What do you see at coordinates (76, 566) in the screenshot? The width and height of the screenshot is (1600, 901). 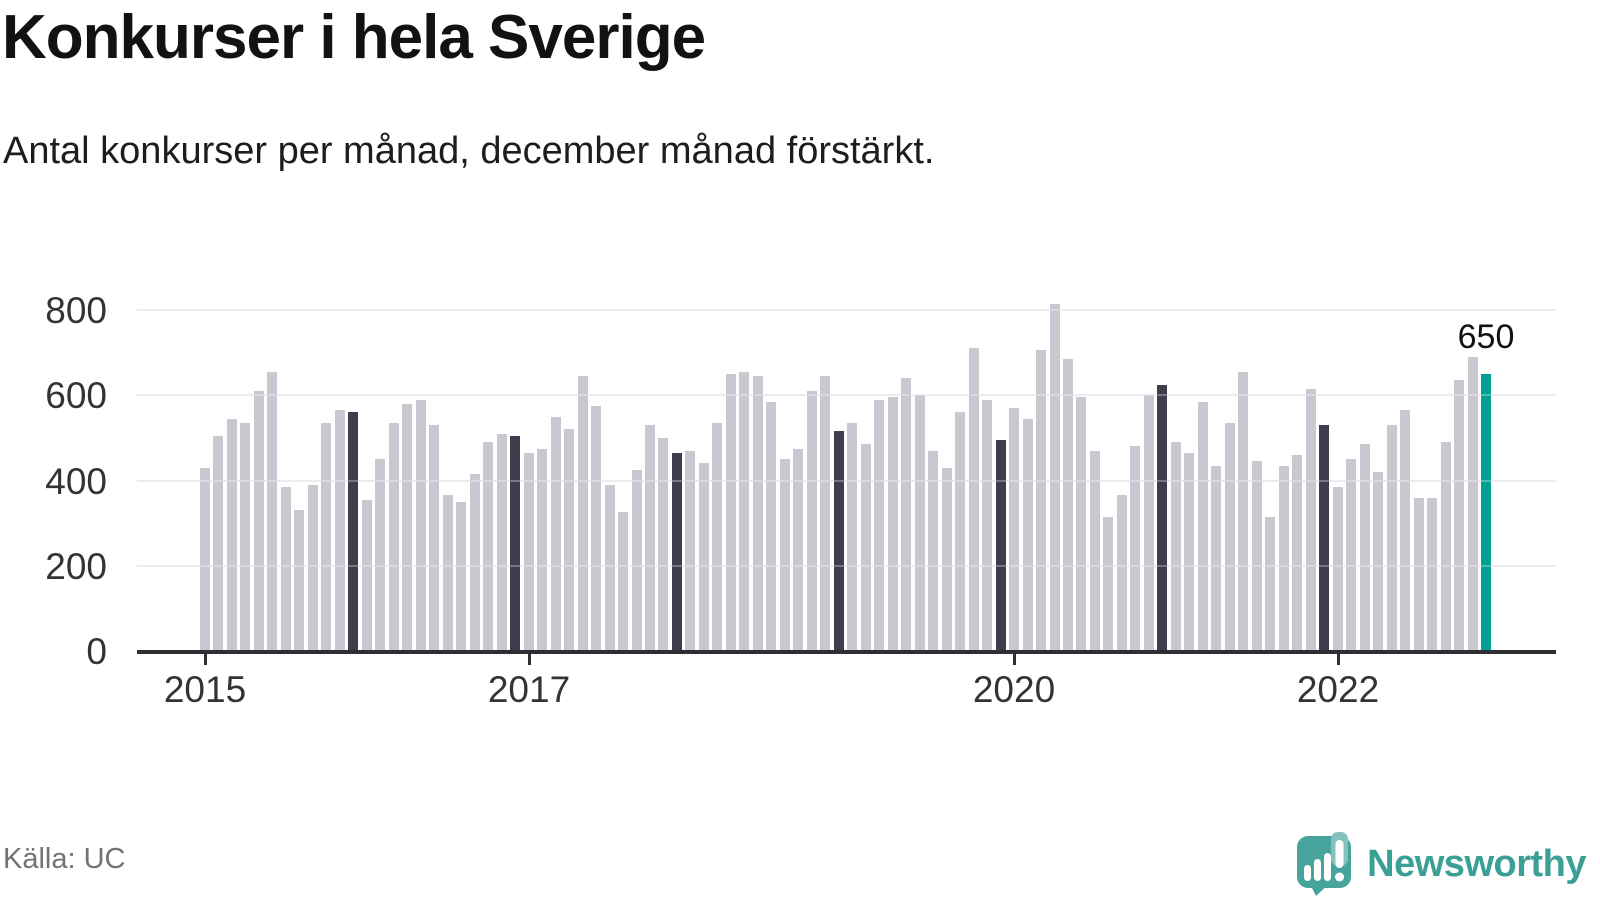 I see `y-axis-label-200: 200` at bounding box center [76, 566].